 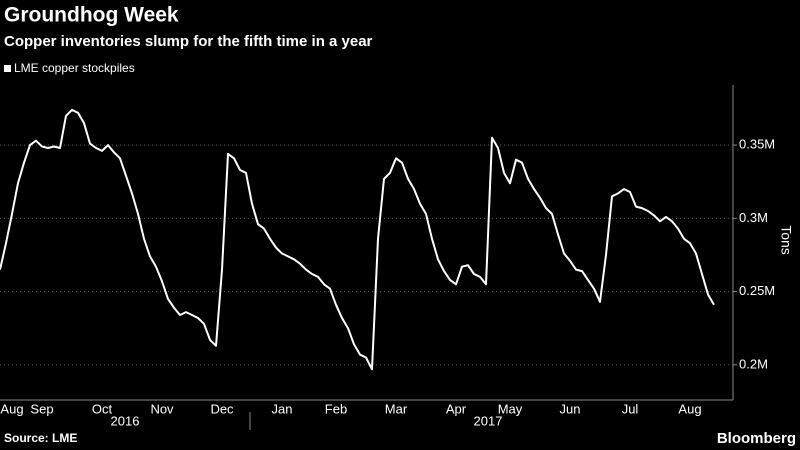 I want to click on chart-title: Groundhog Week, so click(x=91, y=15).